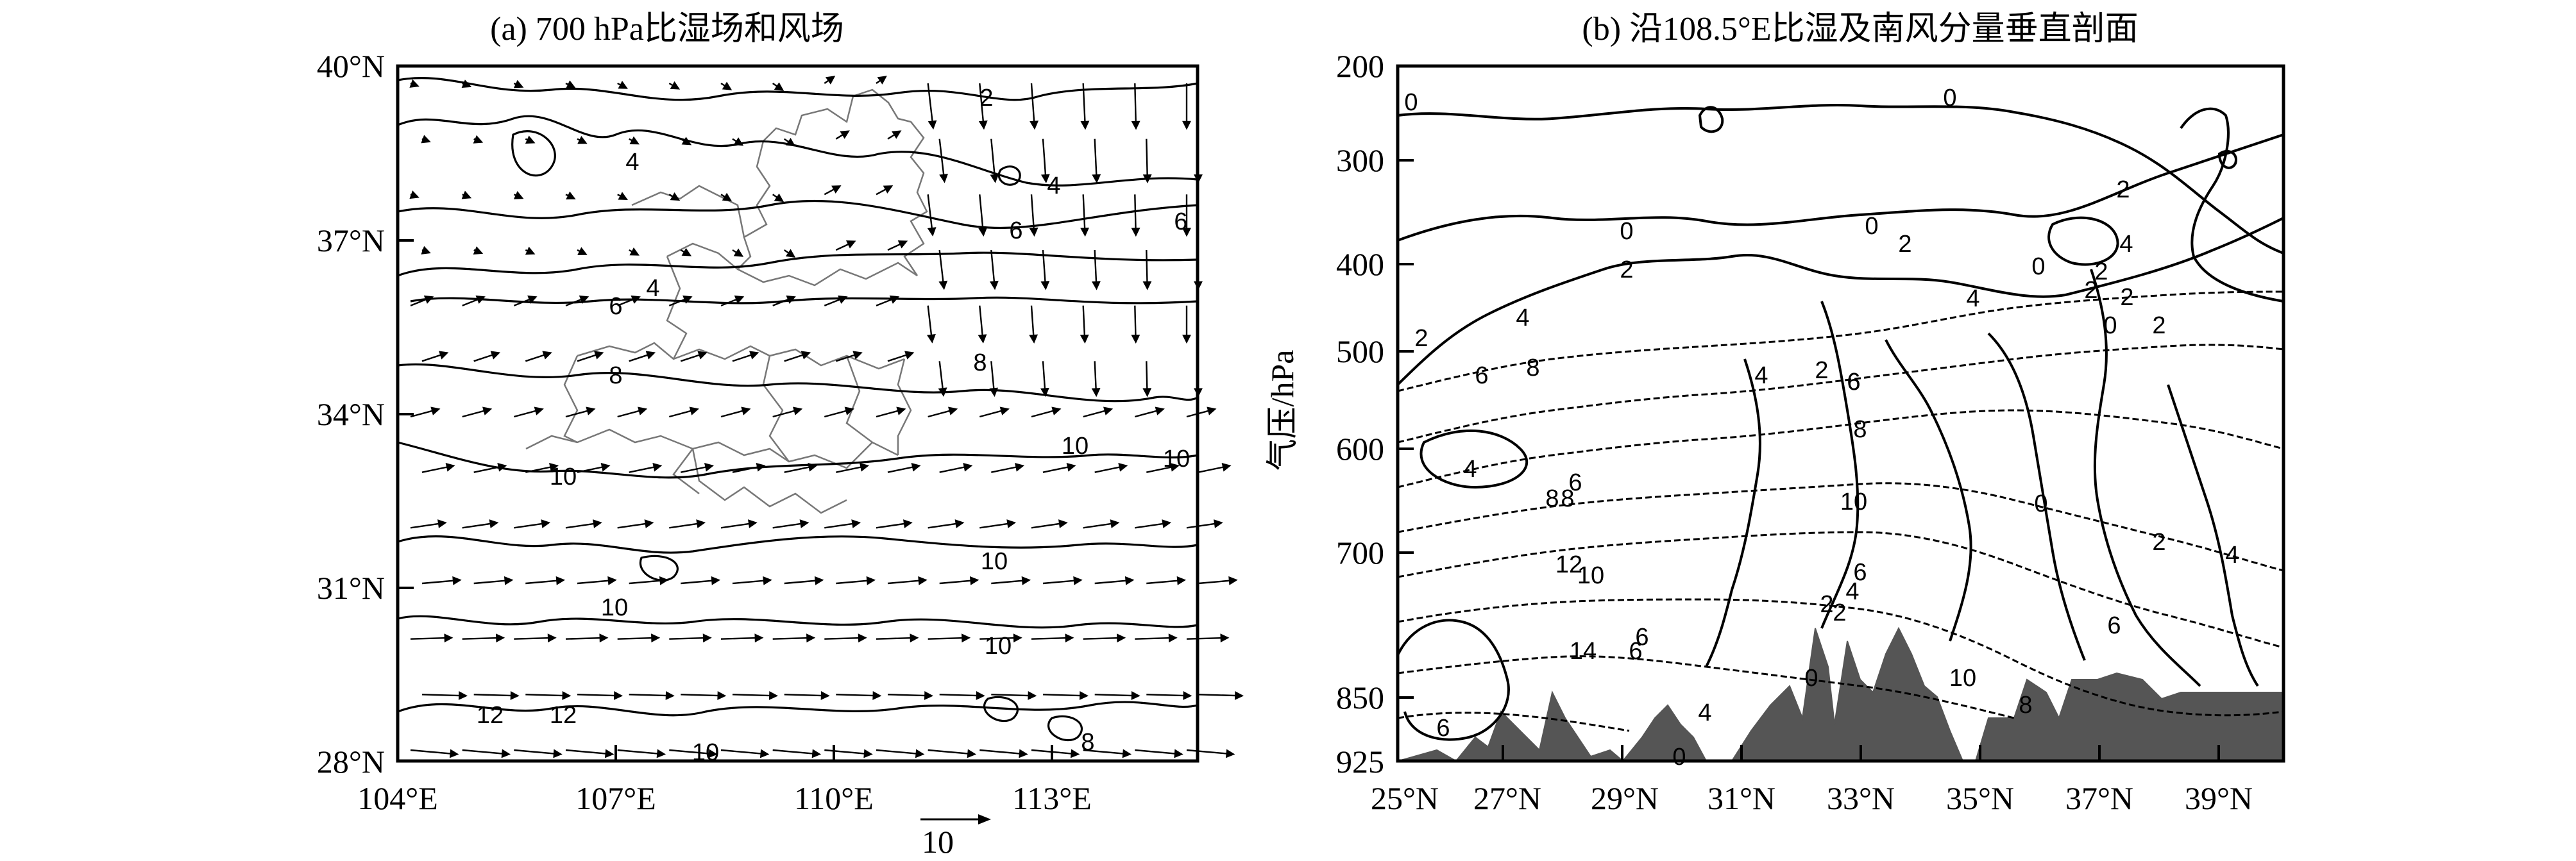 The image size is (2576, 861). I want to click on x-tick-label: 39°N, so click(2219, 798).